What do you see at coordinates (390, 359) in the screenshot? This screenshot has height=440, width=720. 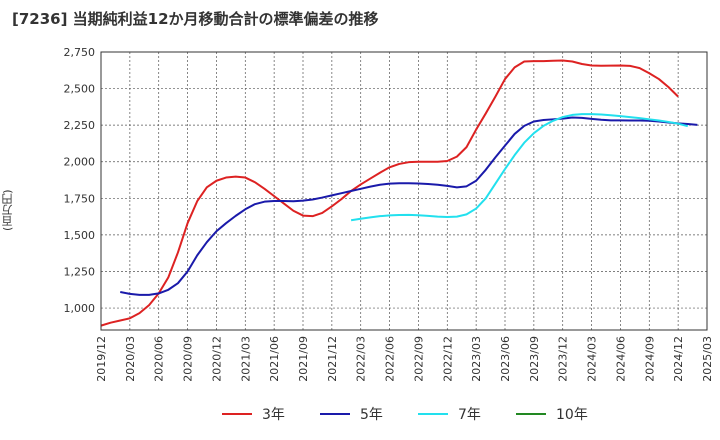 I see `x-tick-label: 2022/06` at bounding box center [390, 359].